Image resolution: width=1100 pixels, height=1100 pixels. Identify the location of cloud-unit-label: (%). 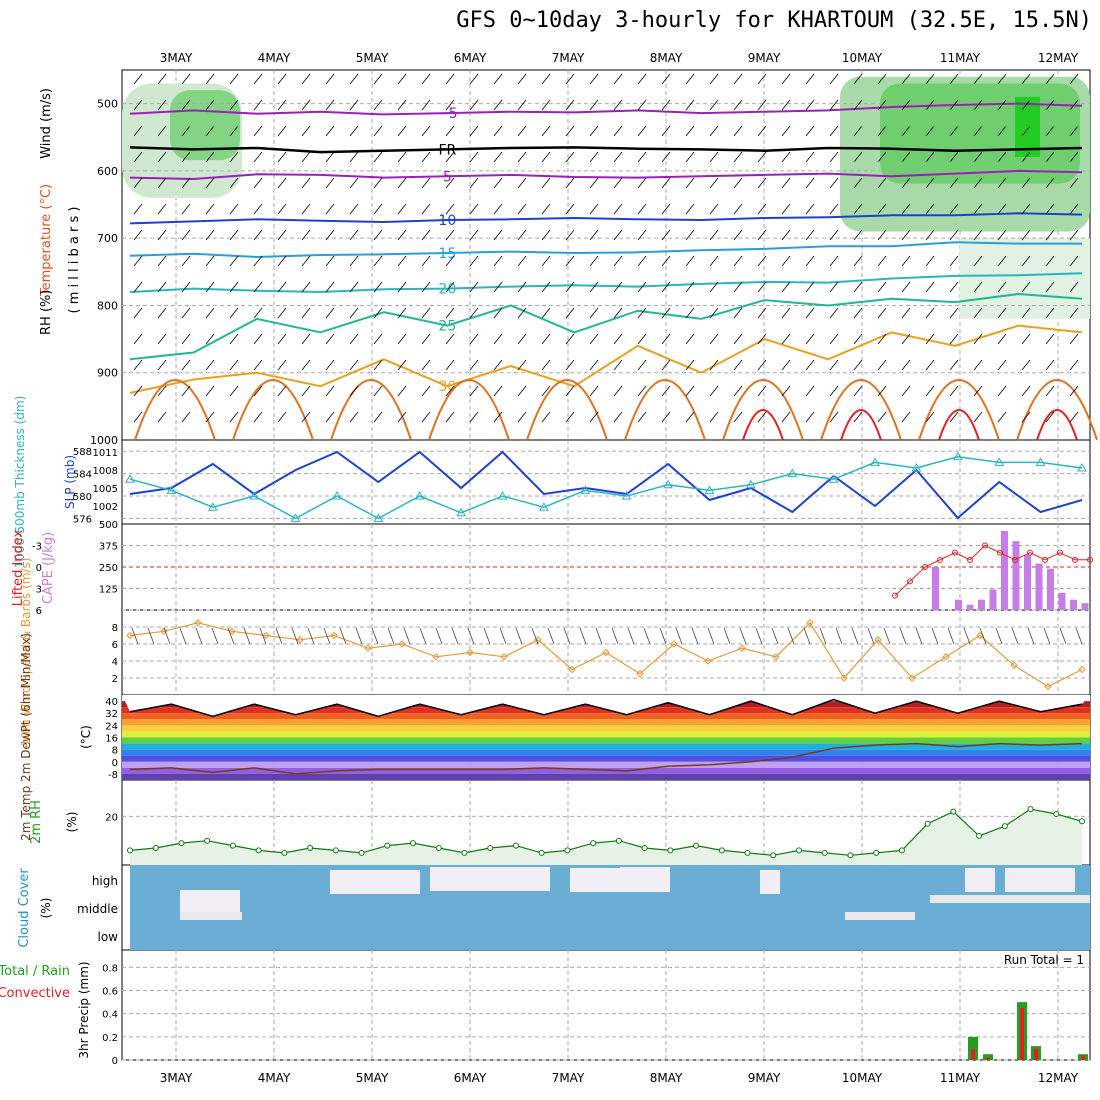
(46, 908).